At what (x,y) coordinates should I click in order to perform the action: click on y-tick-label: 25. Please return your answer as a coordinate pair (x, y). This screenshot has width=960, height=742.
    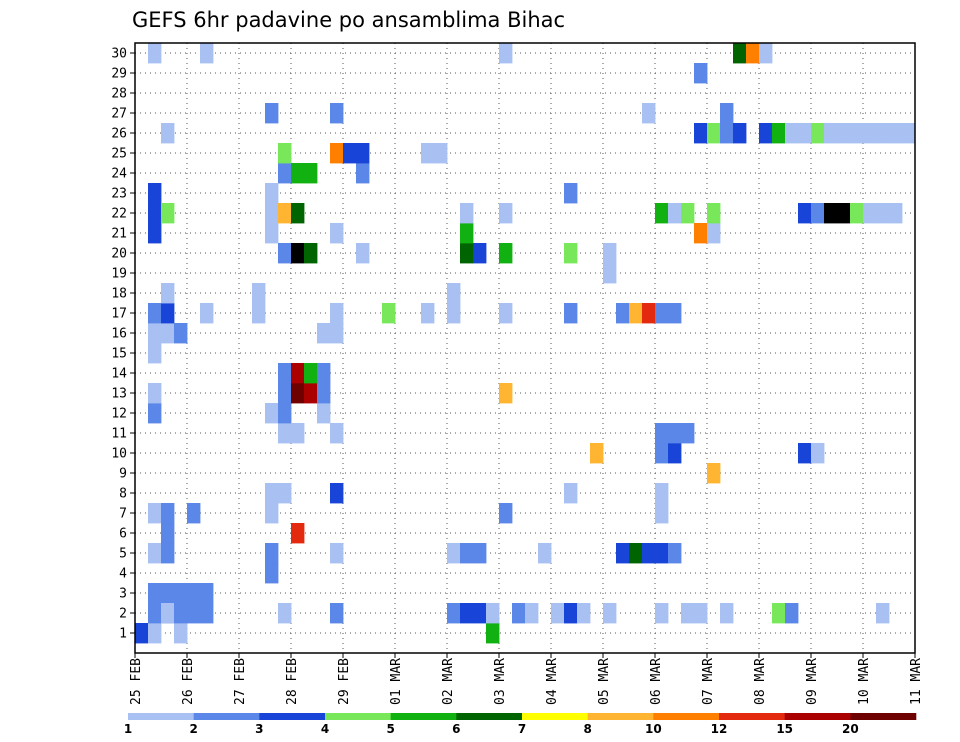
    Looking at the image, I should click on (119, 154).